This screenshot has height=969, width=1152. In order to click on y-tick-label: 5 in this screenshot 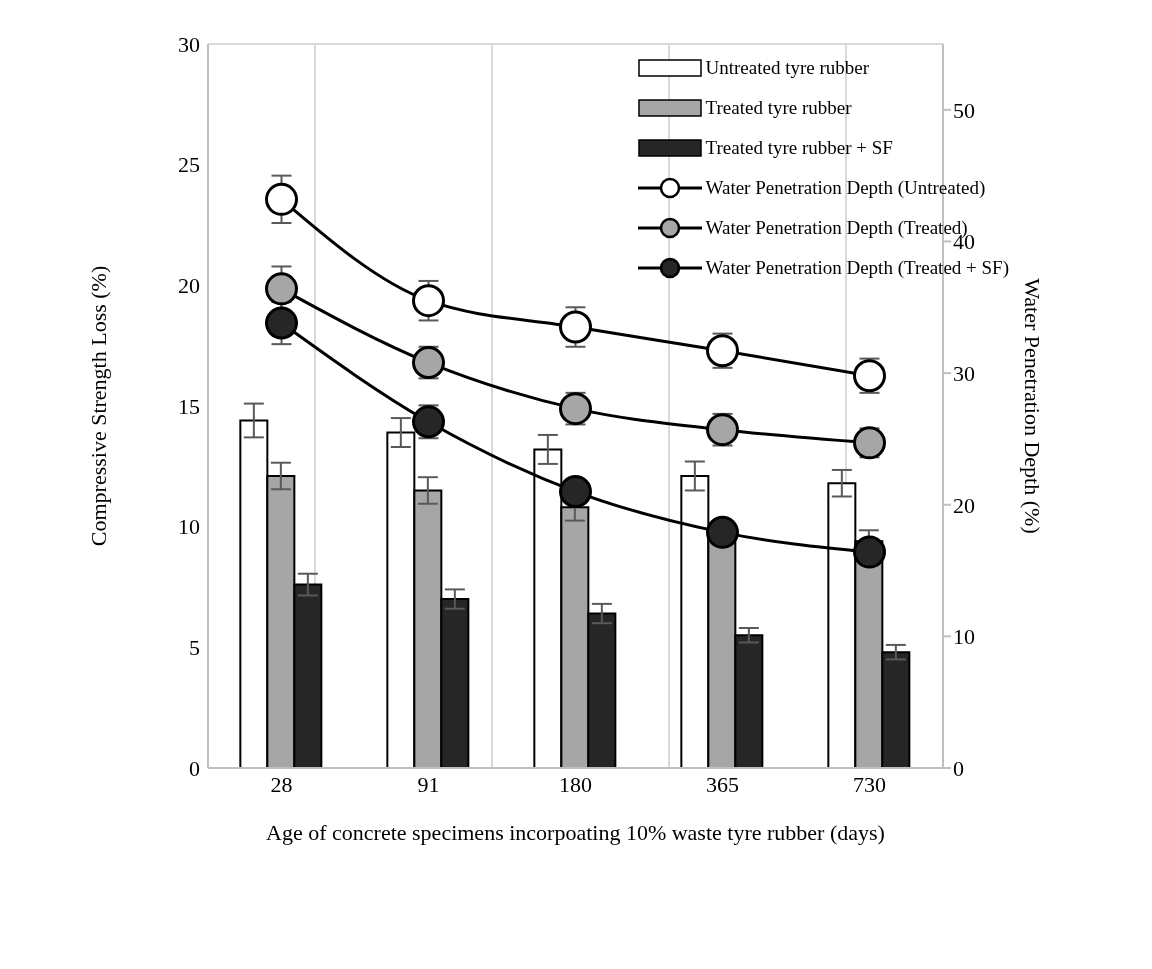, I will do `click(194, 648)`.